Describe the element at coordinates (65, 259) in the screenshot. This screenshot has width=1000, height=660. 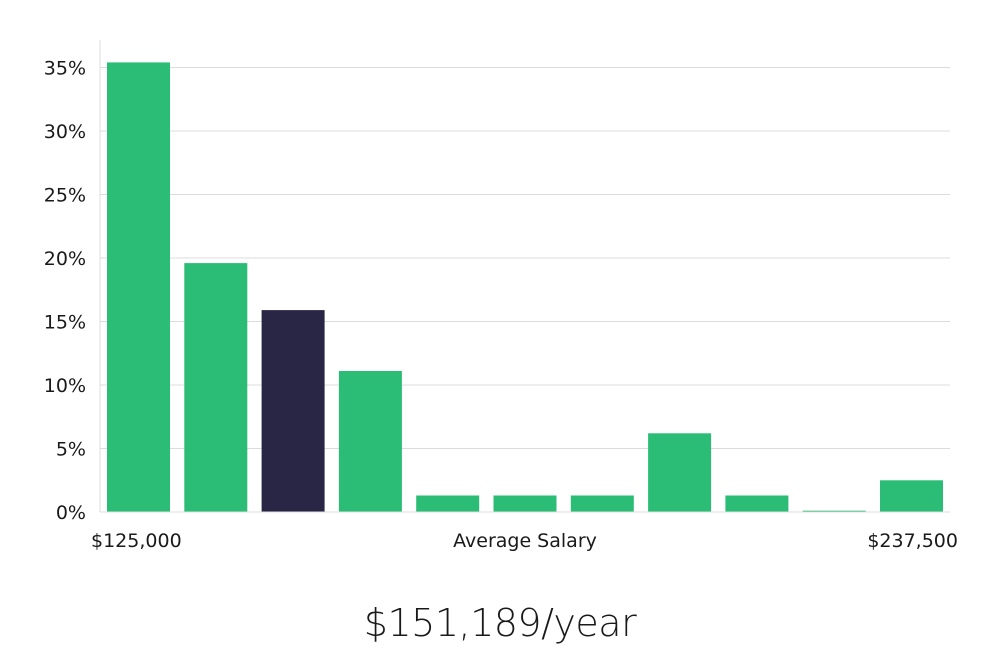
I see `y-tick-label: 20%` at that location.